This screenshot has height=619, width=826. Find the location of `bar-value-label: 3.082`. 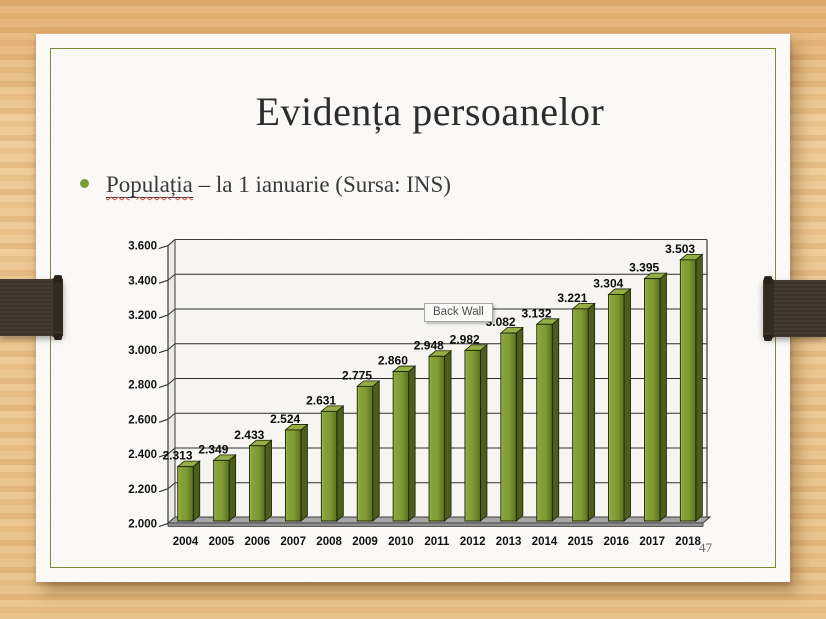

bar-value-label: 3.082 is located at coordinates (501, 322).